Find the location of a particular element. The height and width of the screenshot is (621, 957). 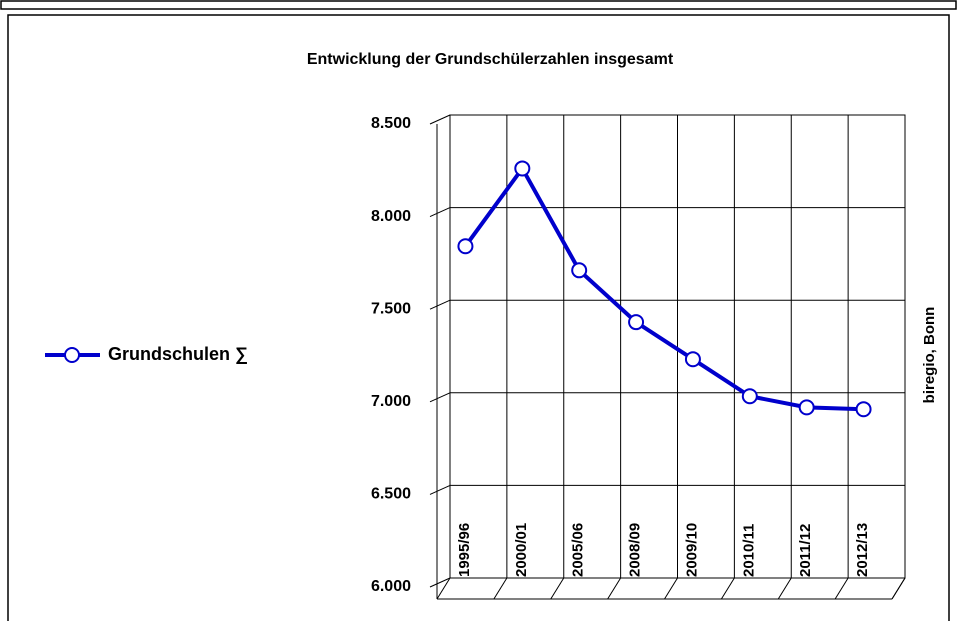

y-tick-label: 8.000 is located at coordinates (391, 216).